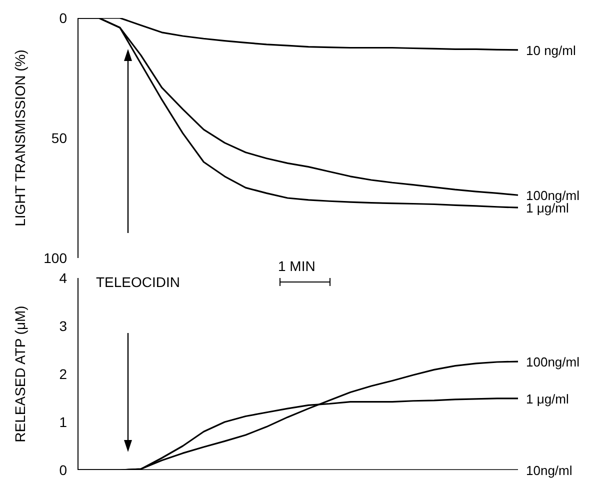 This screenshot has height=488, width=615. Describe the element at coordinates (549, 470) in the screenshot. I see `series-label: 10ng/ml` at that location.